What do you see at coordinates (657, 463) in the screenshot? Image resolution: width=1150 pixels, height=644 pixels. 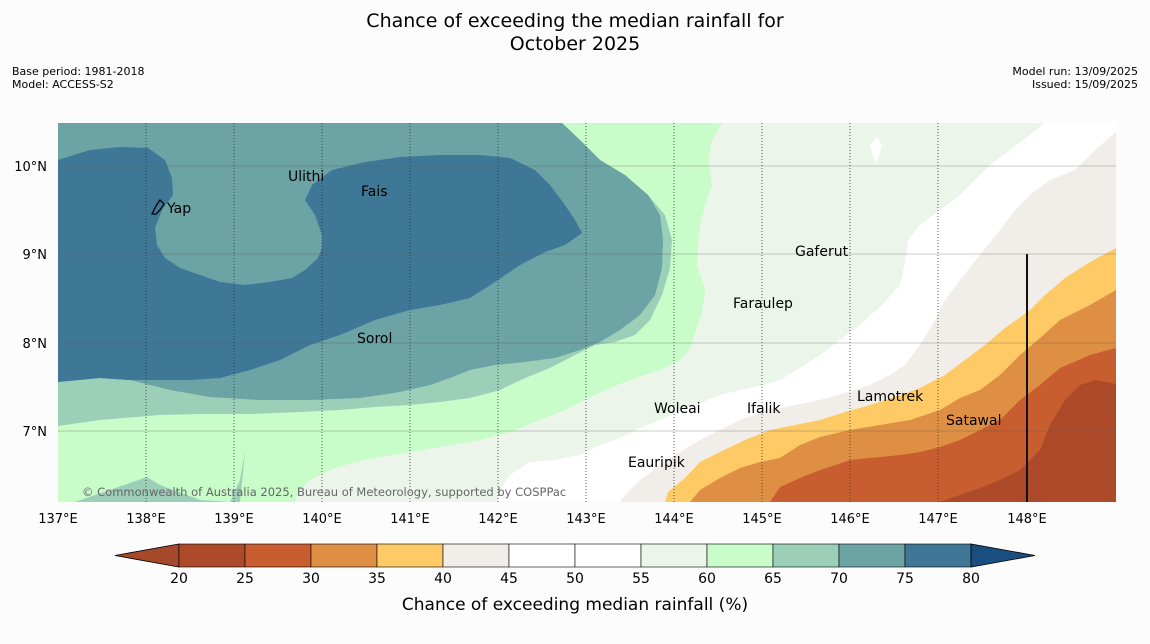 I see `place-eauripik: Eauripik` at bounding box center [657, 463].